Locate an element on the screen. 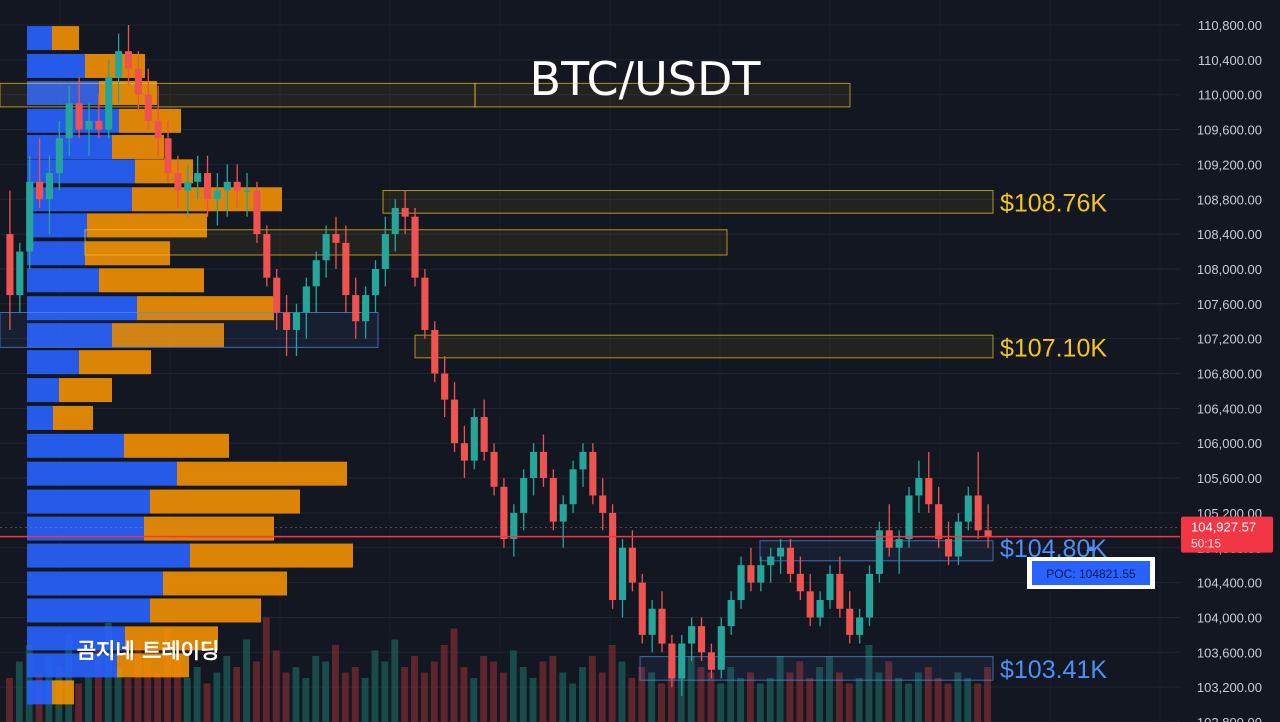 The height and width of the screenshot is (722, 1280). poc-box-inner is located at coordinates (1091, 573).